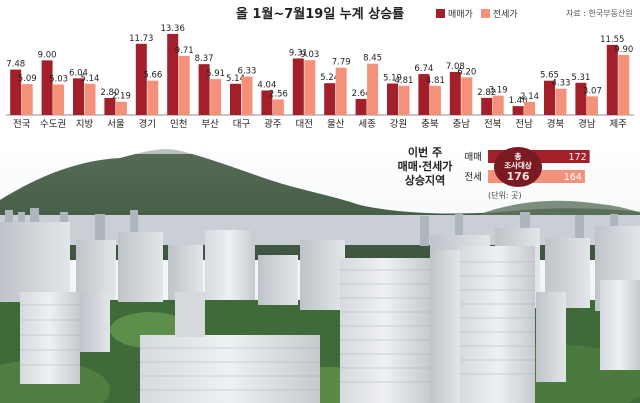 Image resolution: width=640 pixels, height=403 pixels. I want to click on value-label-sale-7: 5.14, so click(235, 79).